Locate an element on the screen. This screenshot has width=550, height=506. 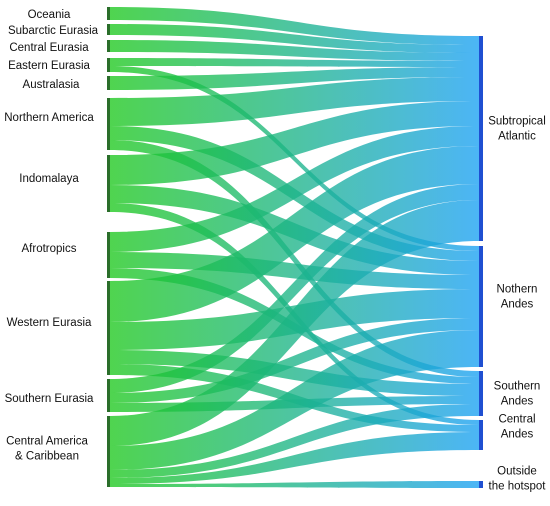
flow-central-america-caribbean-to-southern-andes is located at coordinates (294, 441).